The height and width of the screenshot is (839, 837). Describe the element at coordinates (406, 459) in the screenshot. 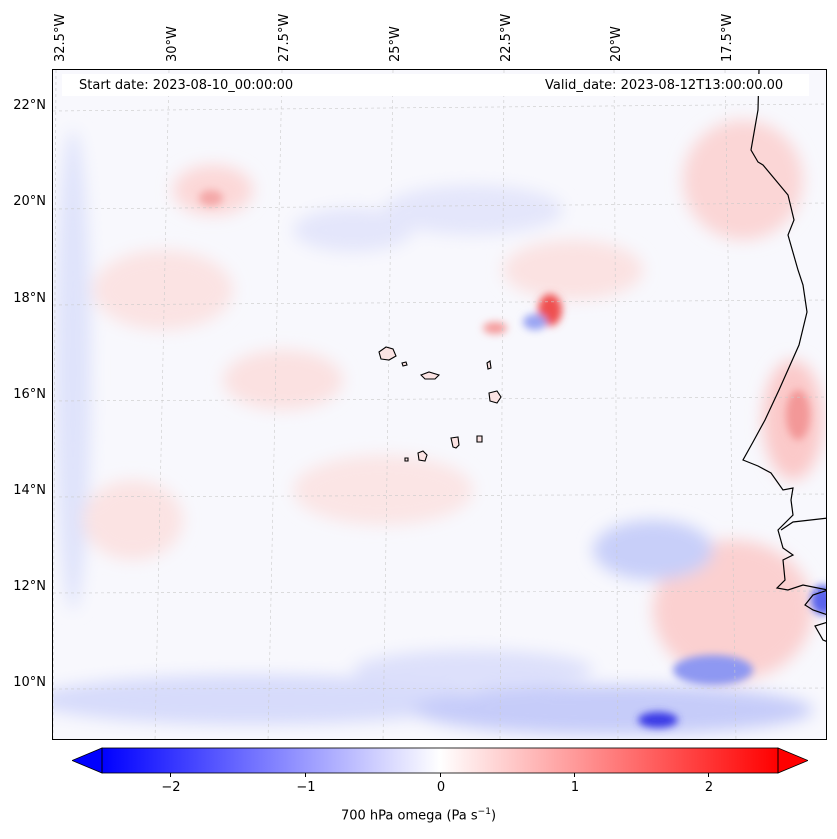

I see `island-brava` at that location.